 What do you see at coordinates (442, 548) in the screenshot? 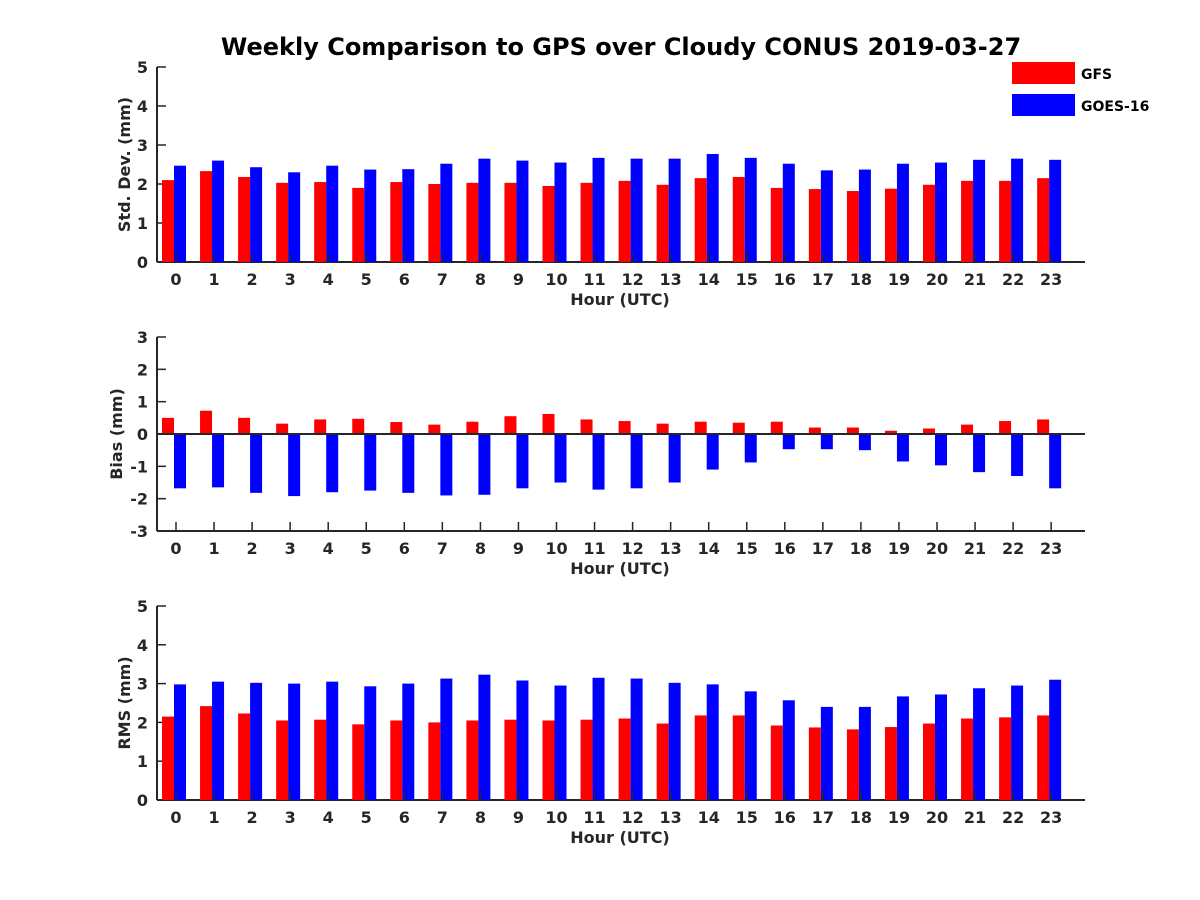
I see `bias-x-tick-label-7: 7` at bounding box center [442, 548].